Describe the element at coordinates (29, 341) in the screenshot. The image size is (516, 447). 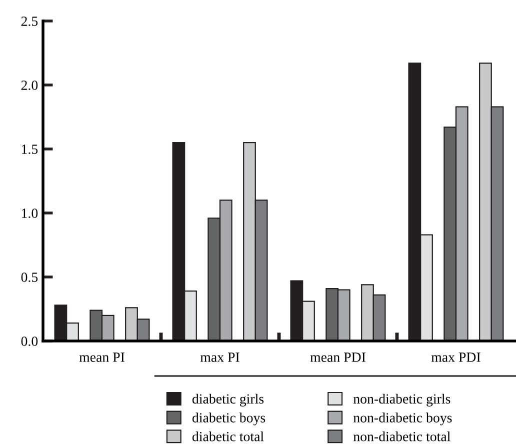
I see `y-tick-label: 0.0` at that location.